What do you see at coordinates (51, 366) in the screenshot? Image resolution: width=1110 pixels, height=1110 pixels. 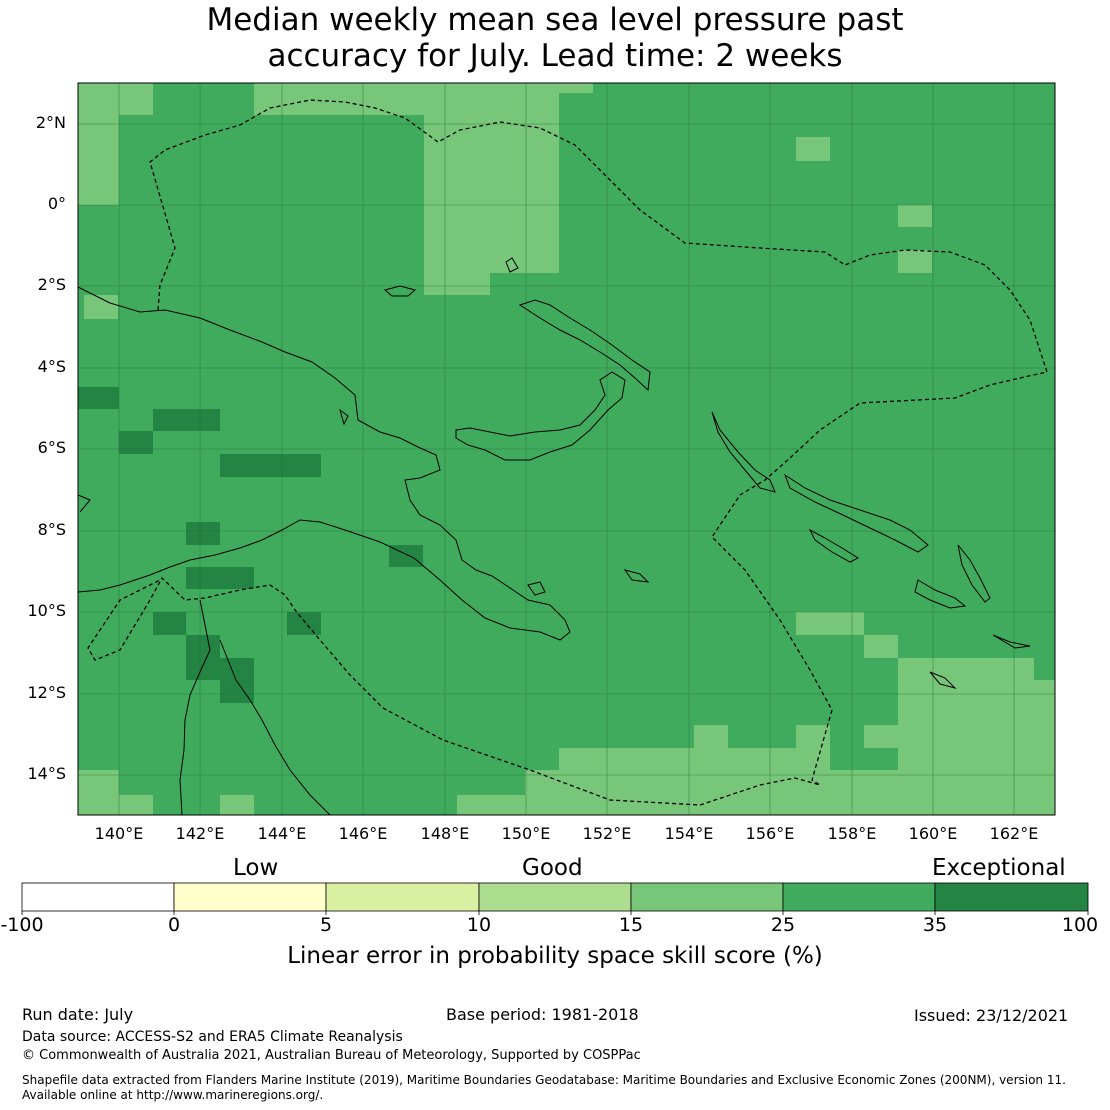 I see `lat-tick-4S: 4°S` at bounding box center [51, 366].